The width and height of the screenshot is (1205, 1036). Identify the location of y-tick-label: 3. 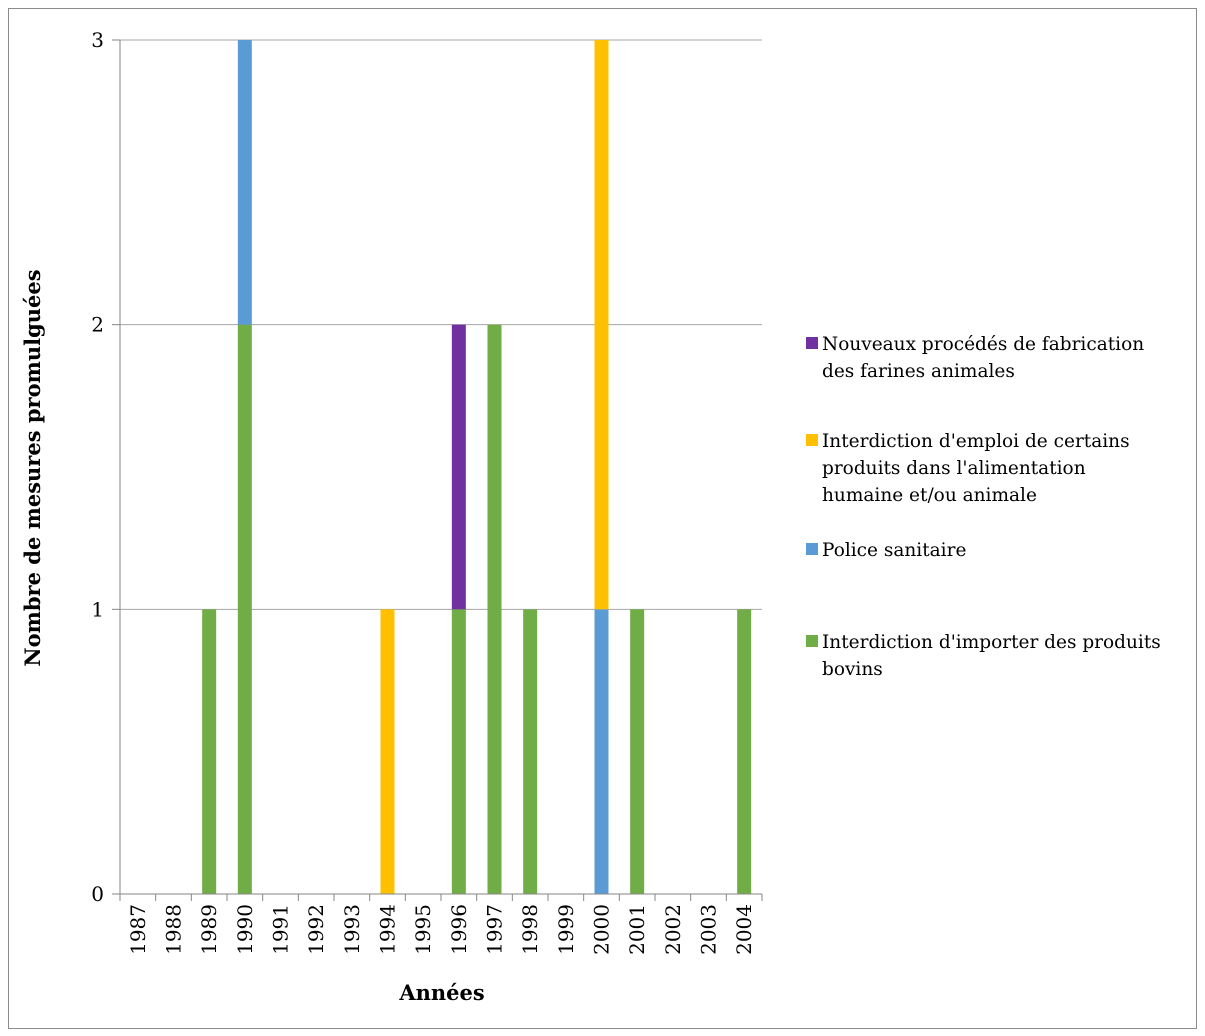
(97, 40).